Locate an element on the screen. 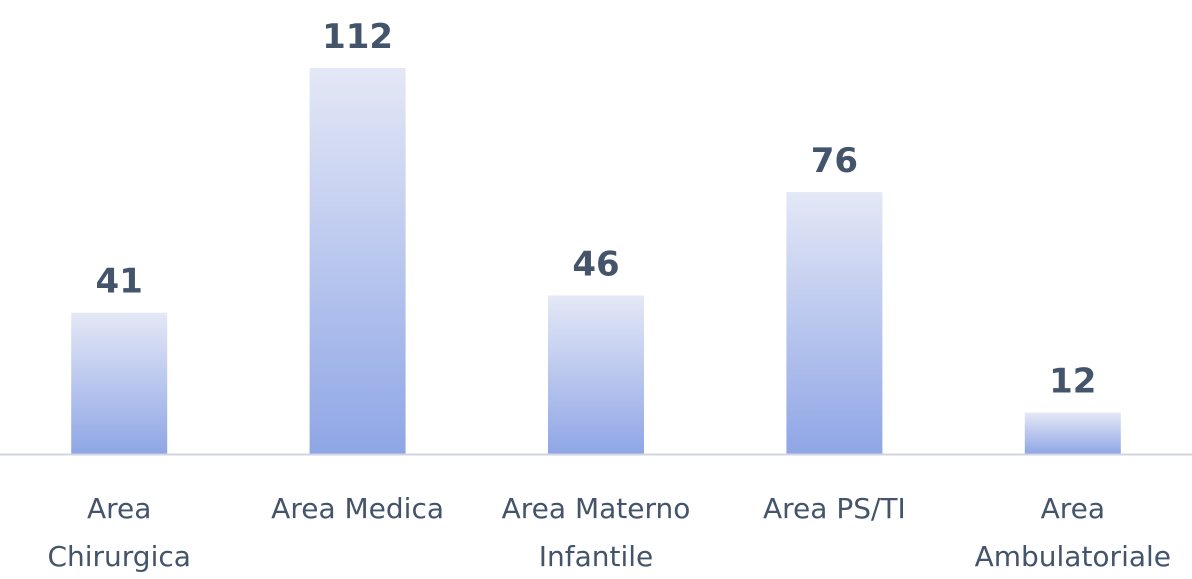 The height and width of the screenshot is (579, 1192). category-label: Area PS/TI is located at coordinates (834, 508).